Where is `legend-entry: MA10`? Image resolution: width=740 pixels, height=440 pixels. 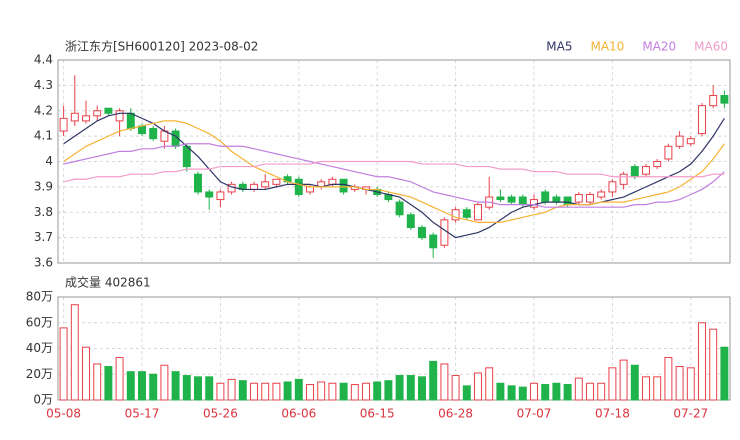
legend-entry: MA10 is located at coordinates (607, 47).